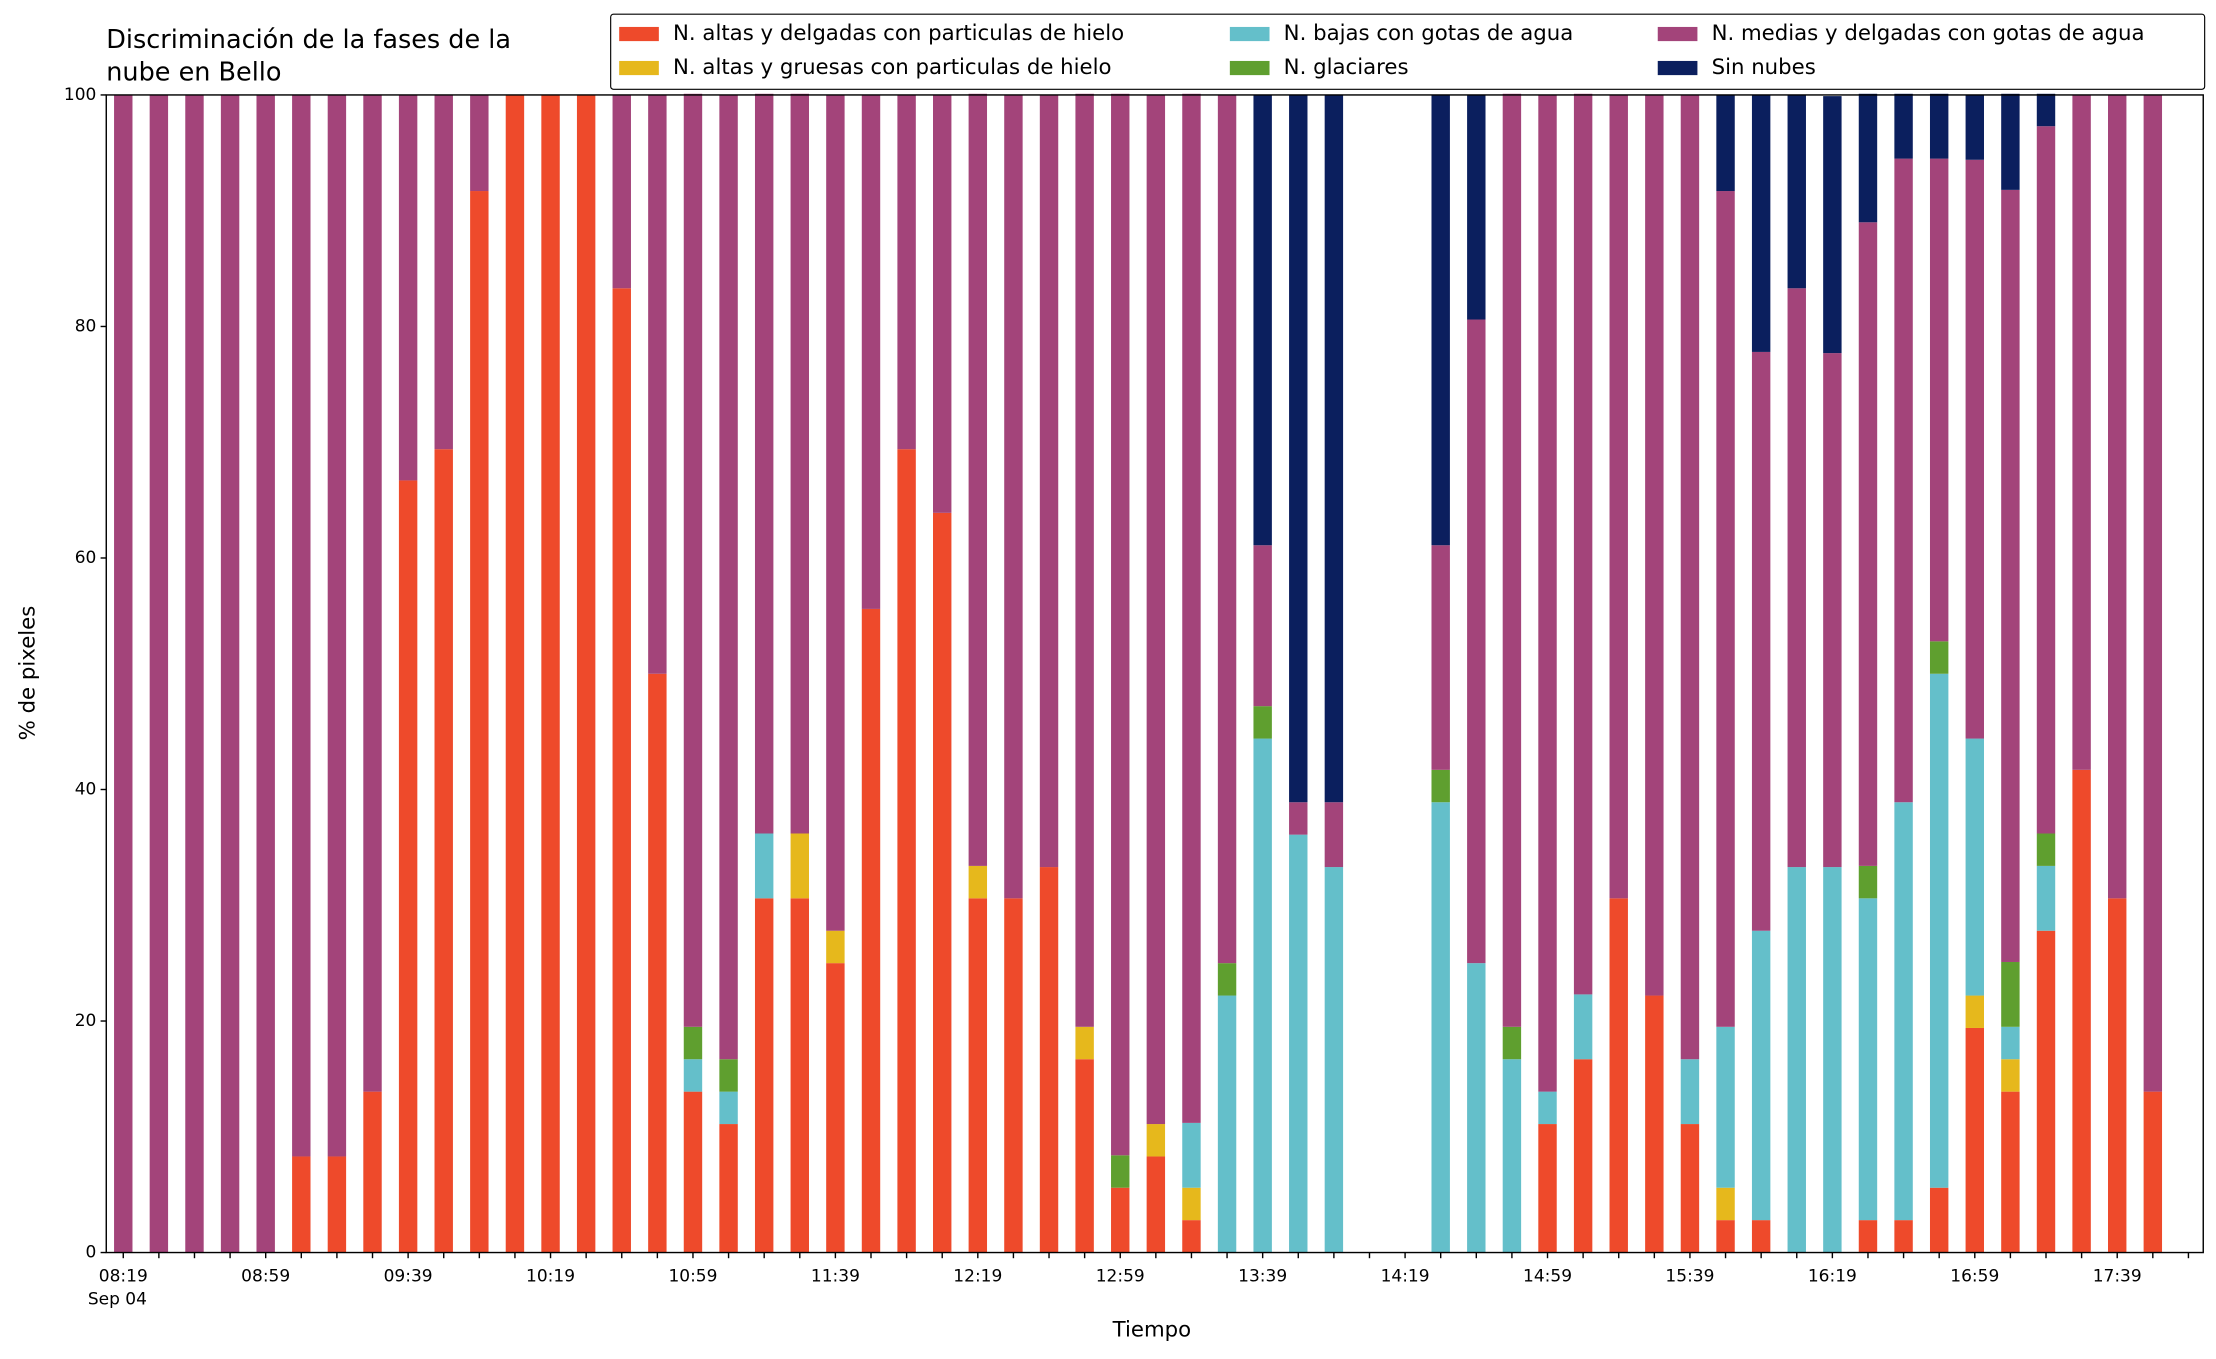 The image size is (2216, 1359). Describe the element at coordinates (1429, 33) in the screenshot. I see `legend-label: N. bajas con gotas de agua` at that location.